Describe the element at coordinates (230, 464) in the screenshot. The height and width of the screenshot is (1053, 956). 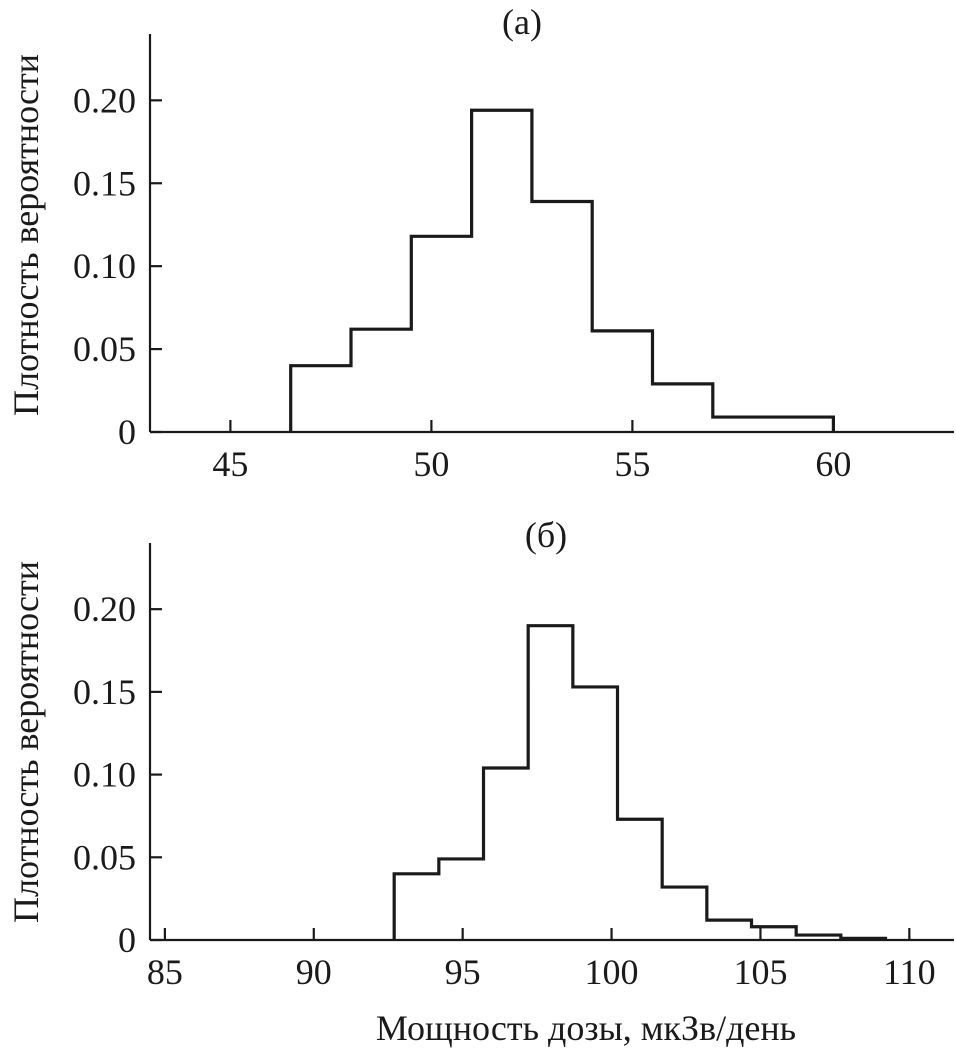
I see `panel-a-x-tick-label: 45` at that location.